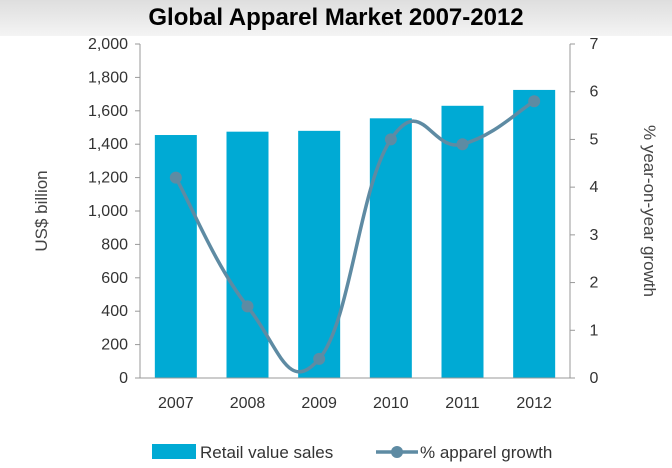 The height and width of the screenshot is (468, 672). Describe the element at coordinates (114, 244) in the screenshot. I see `left-tick-label: 800` at that location.